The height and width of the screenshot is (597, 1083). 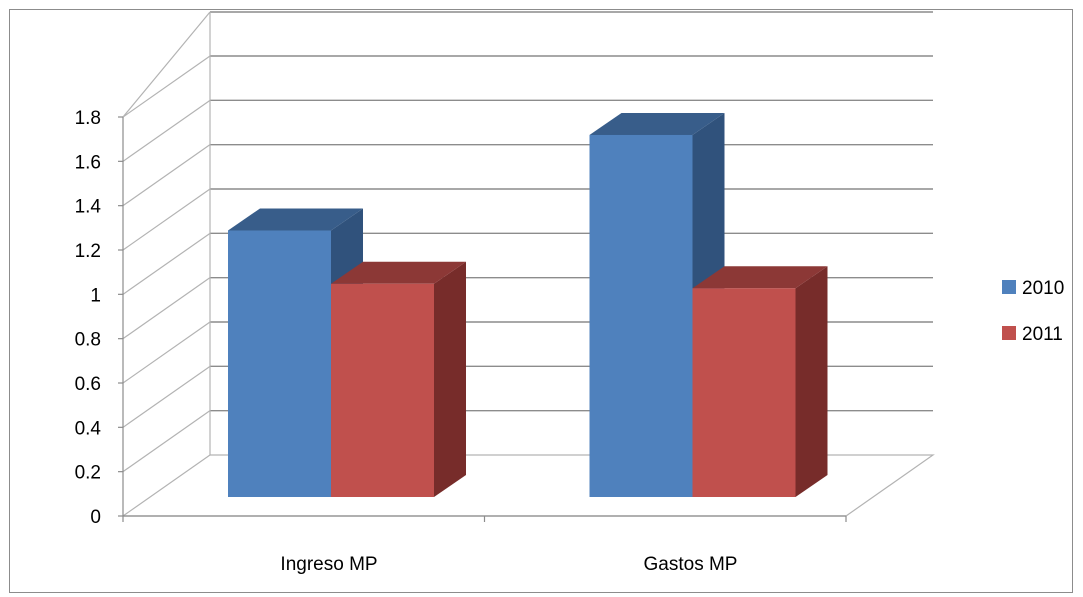 What do you see at coordinates (88, 473) in the screenshot?
I see `y-tick-label: 0.2` at bounding box center [88, 473].